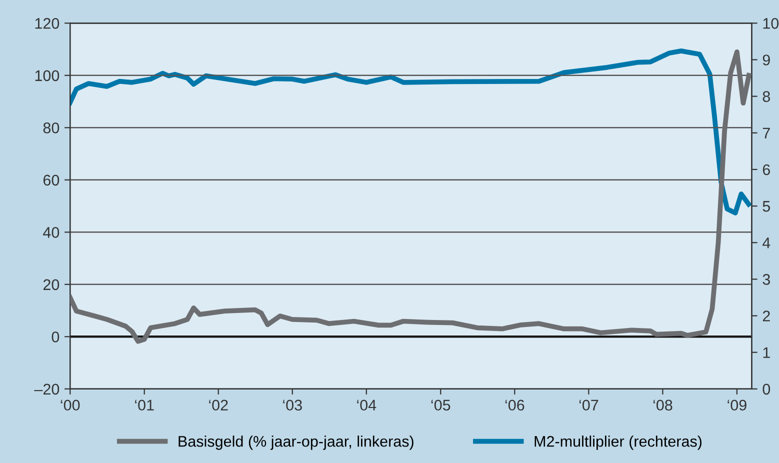  I want to click on legend-label: Basisgeld (% jaar-op-jaar, linkeras), so click(296, 443).